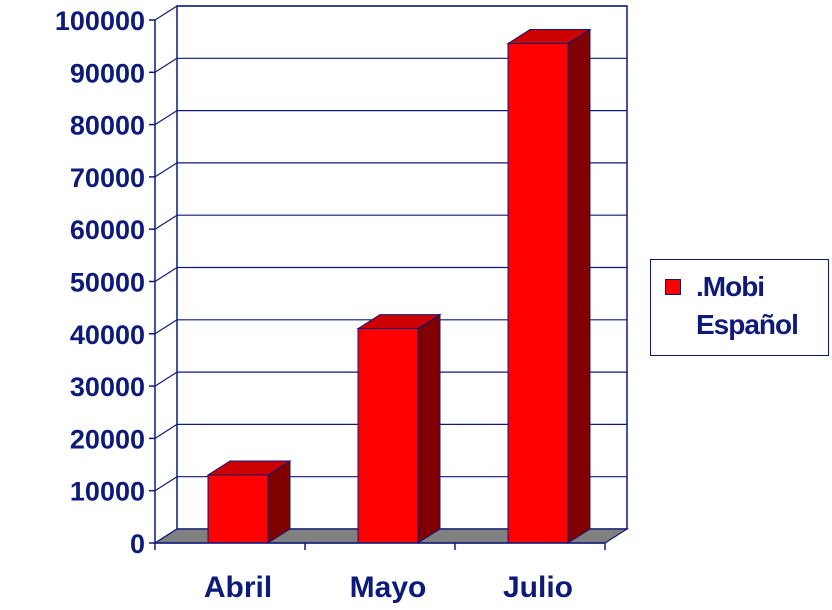 Image resolution: width=832 pixels, height=610 pixels. I want to click on y-tick-label: 20000, so click(107, 439).